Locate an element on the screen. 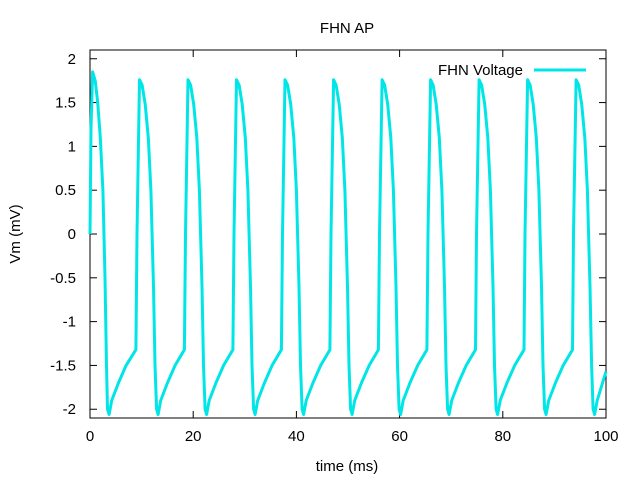 The image size is (640, 480). chart-title: FHN AP is located at coordinates (347, 28).